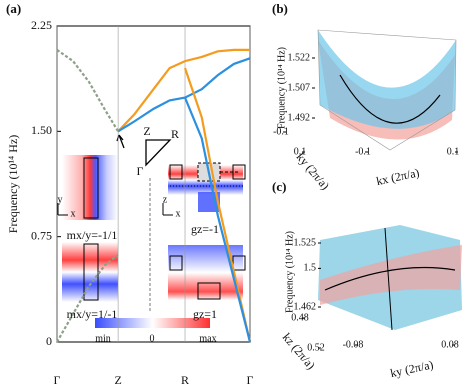 This screenshot has width=469, height=389. What do you see at coordinates (207, 338) in the screenshot?
I see `annotation: max` at bounding box center [207, 338].